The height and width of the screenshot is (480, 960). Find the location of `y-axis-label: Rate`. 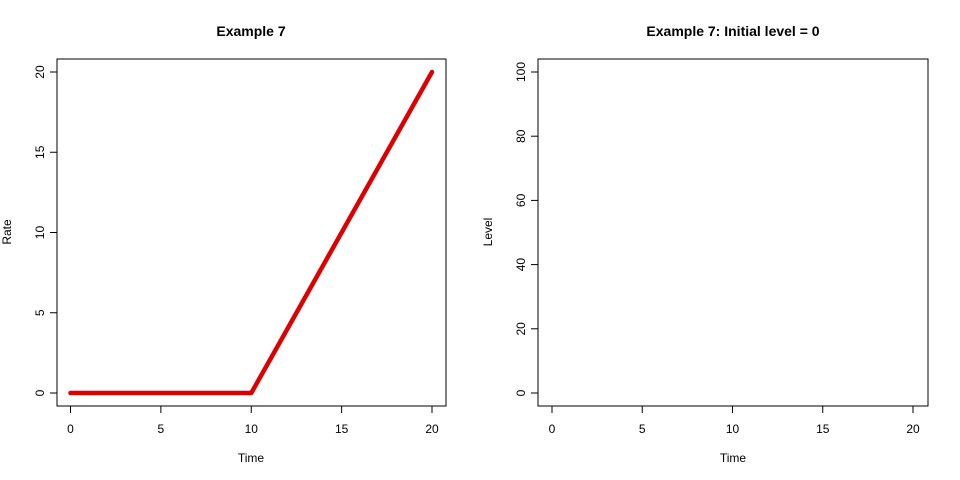

y-axis-label: Rate is located at coordinates (7, 232).